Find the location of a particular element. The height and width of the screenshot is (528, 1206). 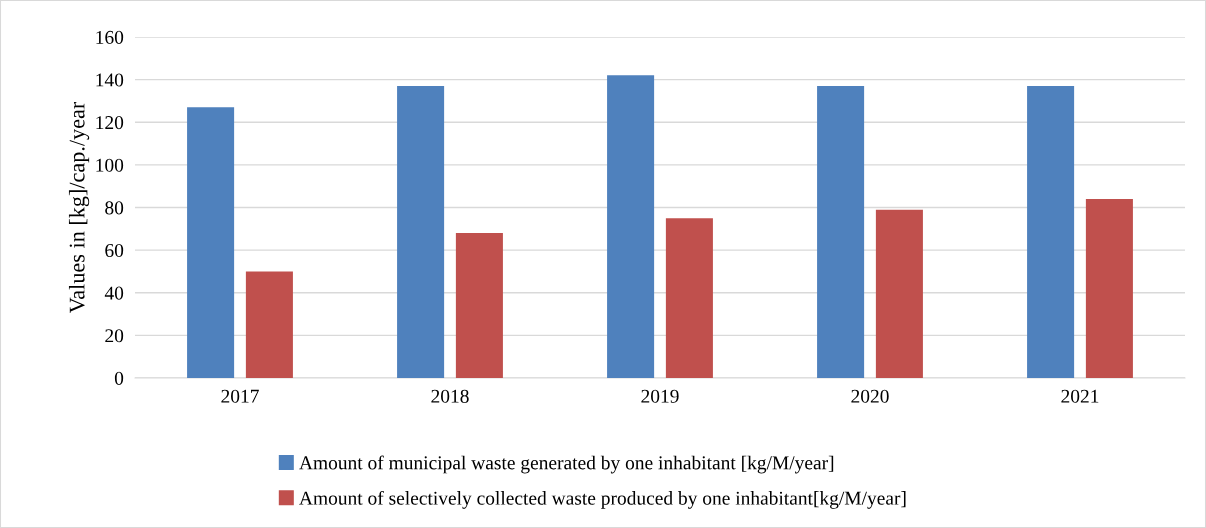

y-tick-label: 160 is located at coordinates (110, 37).